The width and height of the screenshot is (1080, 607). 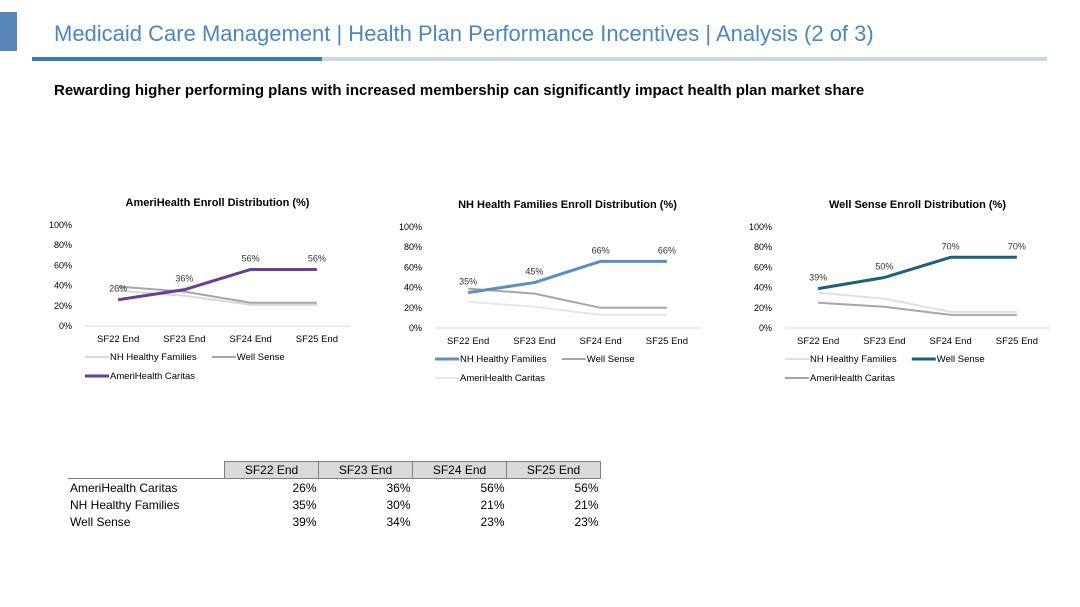 I want to click on chart-title: Well Sense Enroll Distribution (%), so click(x=917, y=205).